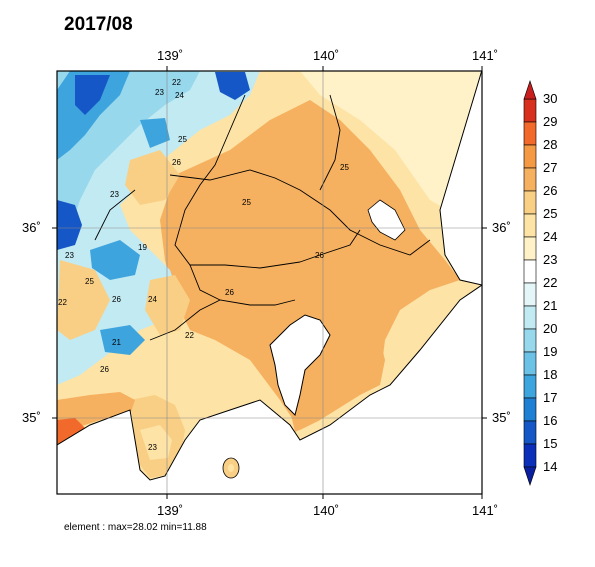 The width and height of the screenshot is (595, 567). Describe the element at coordinates (550, 144) in the screenshot. I see `colorbar-label: 28` at that location.